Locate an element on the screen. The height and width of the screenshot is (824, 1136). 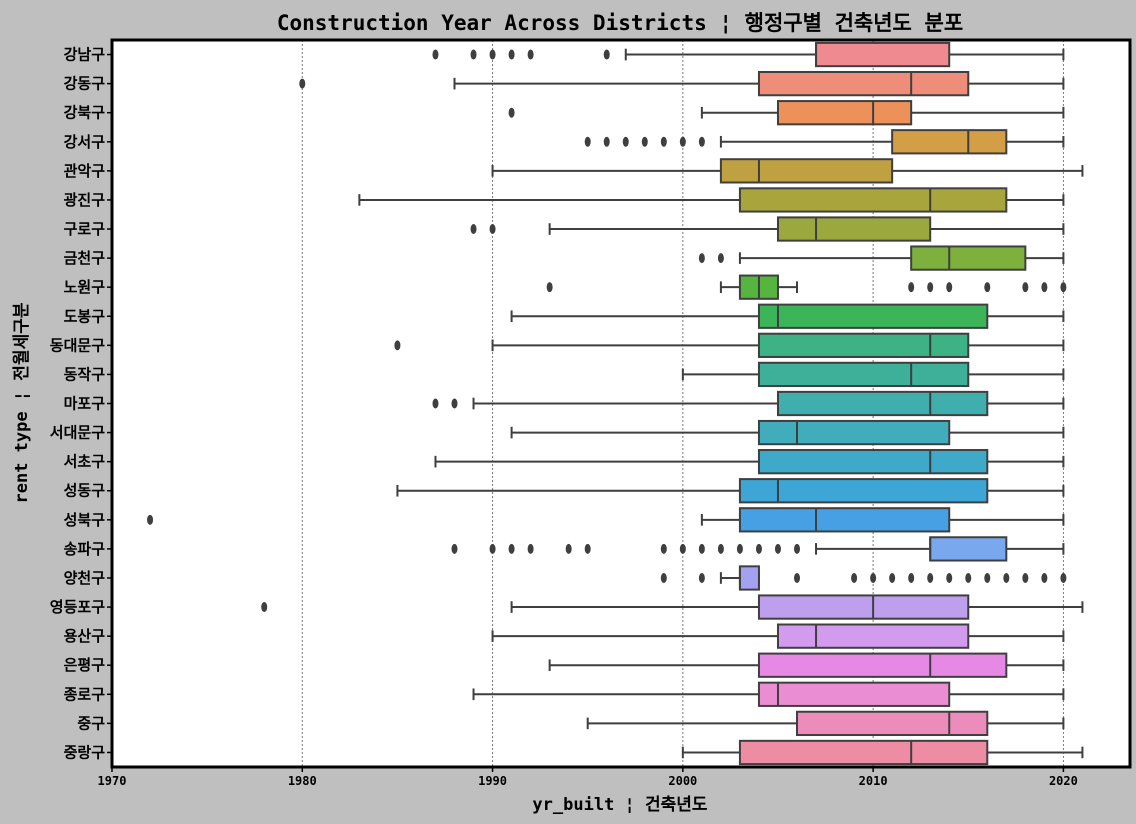
x-tick-label: 2020 is located at coordinates (1063, 781).